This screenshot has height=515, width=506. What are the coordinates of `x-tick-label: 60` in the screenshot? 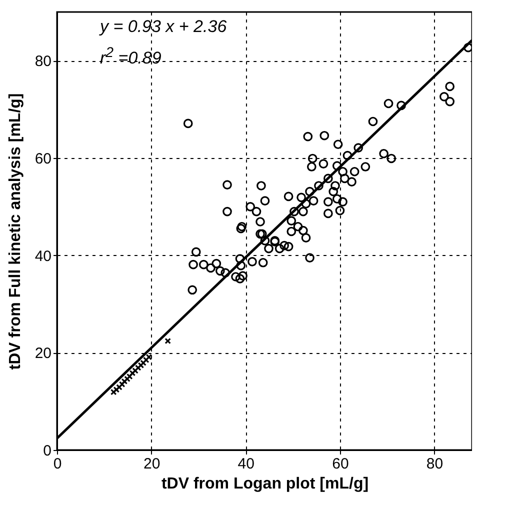 It's located at (340, 464).